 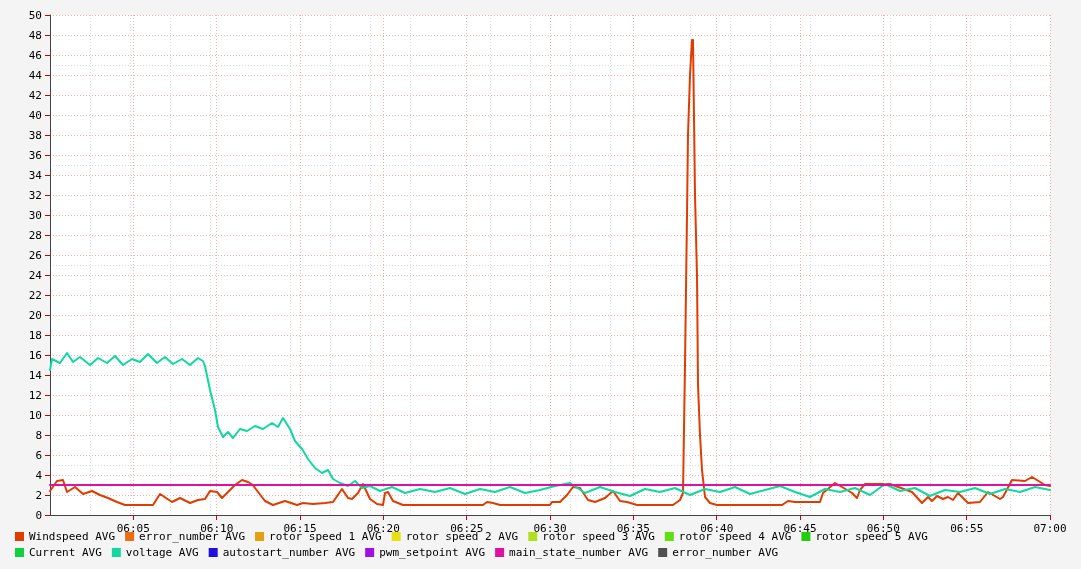 What do you see at coordinates (38, 435) in the screenshot?
I see `y-tick-label: 8` at bounding box center [38, 435].